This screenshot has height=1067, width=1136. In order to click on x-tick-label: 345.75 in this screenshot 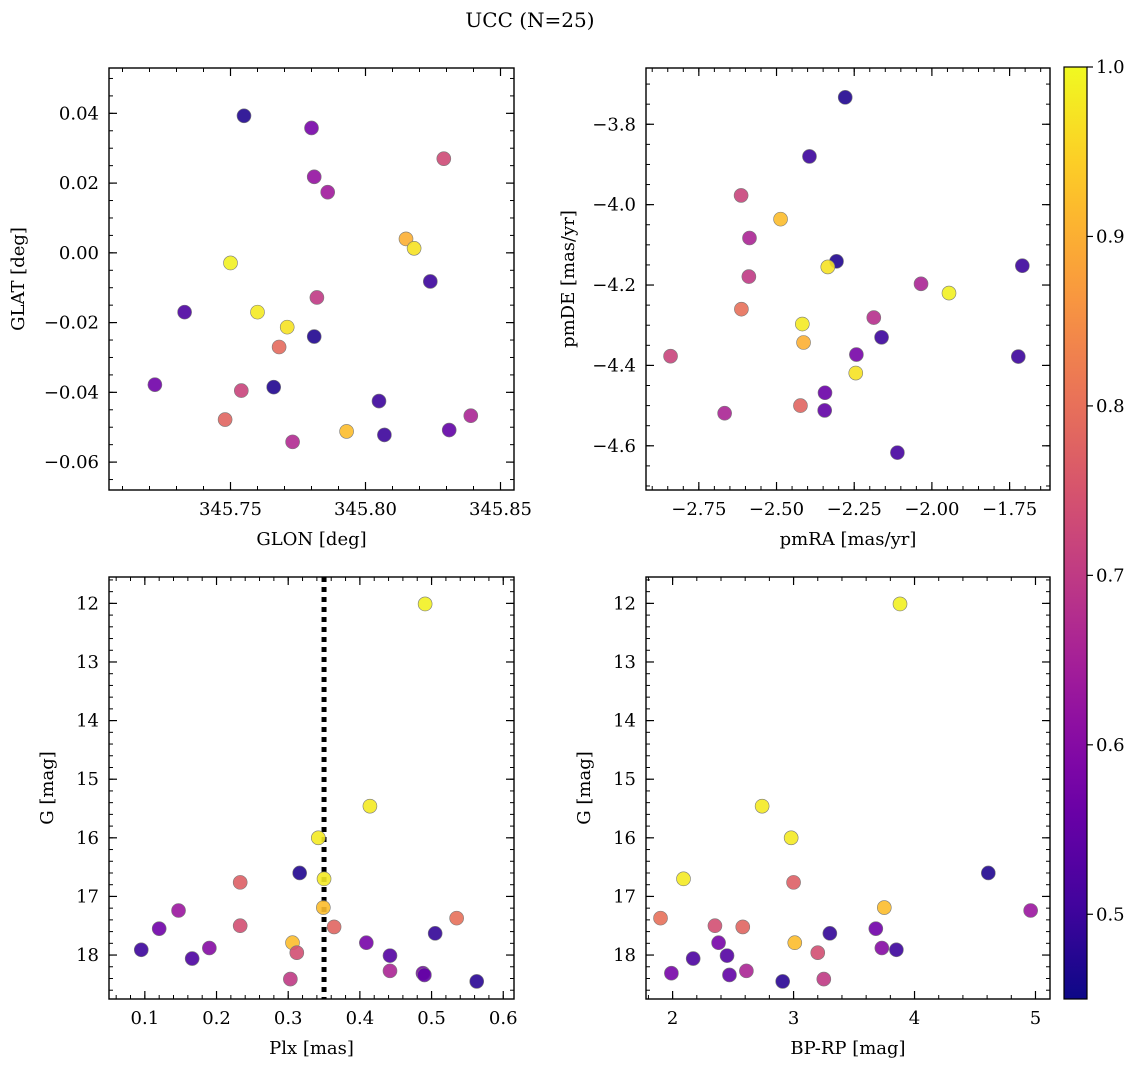, I will do `click(230, 509)`.